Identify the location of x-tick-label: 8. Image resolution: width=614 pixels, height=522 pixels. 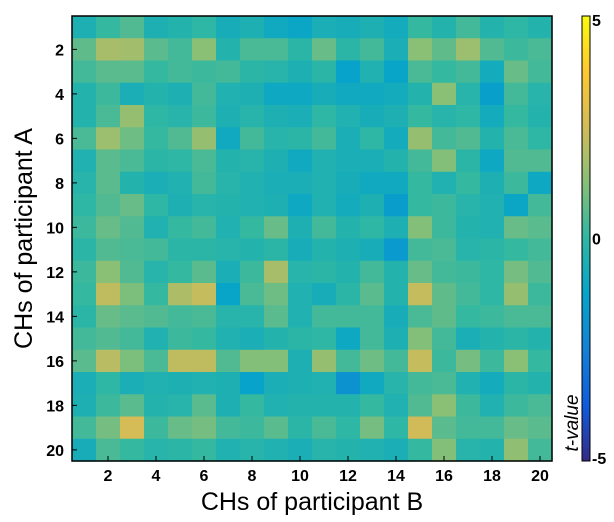
(252, 476).